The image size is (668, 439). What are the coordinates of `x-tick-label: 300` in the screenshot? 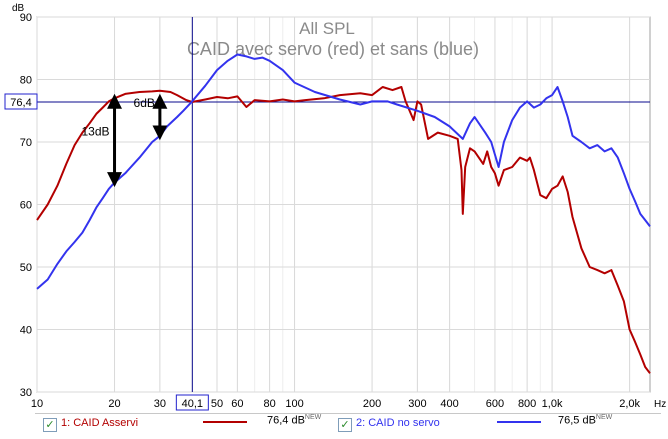 It's located at (417, 404).